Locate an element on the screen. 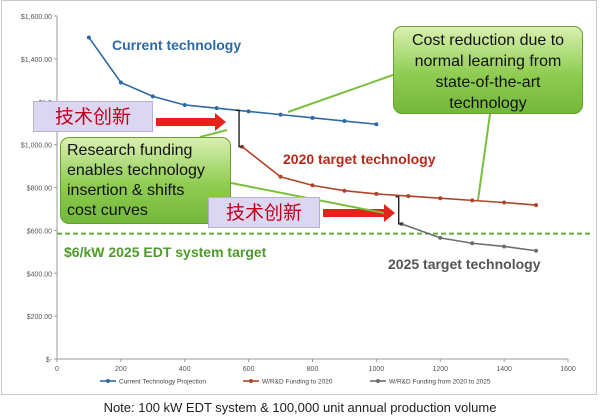 The image size is (600, 419). innovation-arrow-2-shaft is located at coordinates (354, 213).